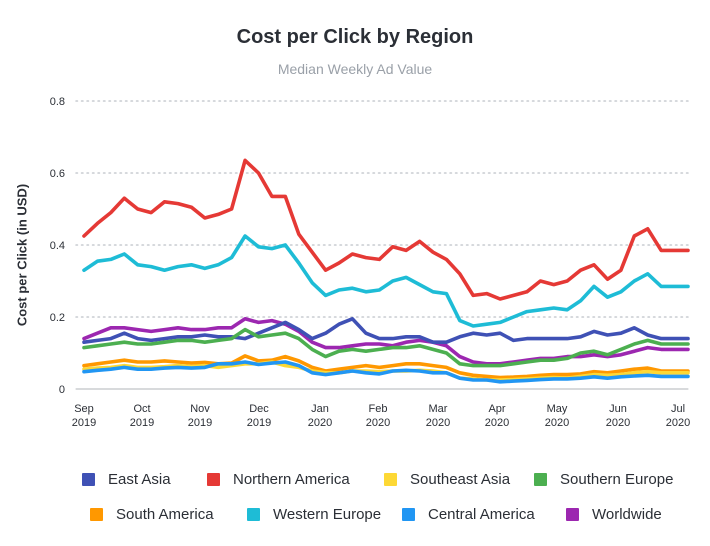  I want to click on legend-label: East Asia, so click(139, 479).